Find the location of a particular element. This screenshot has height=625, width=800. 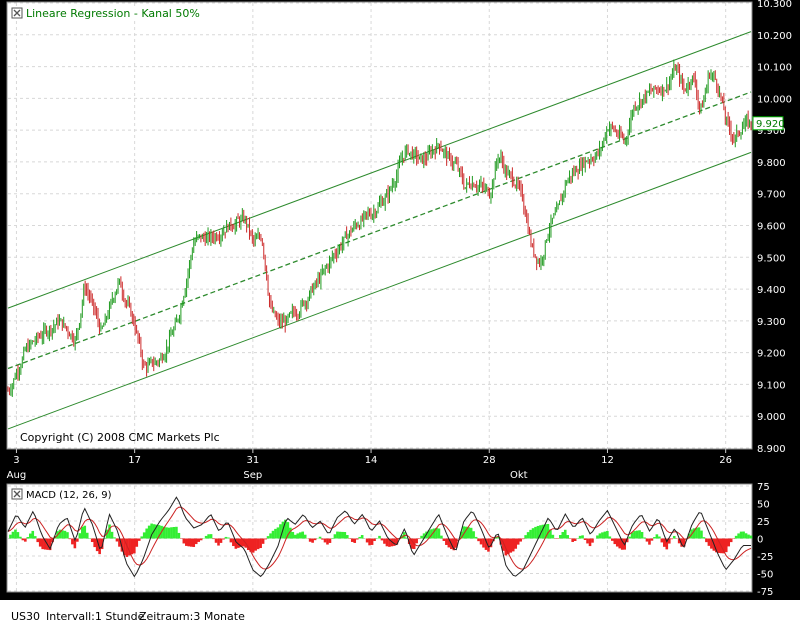

date-tick-label: 17 is located at coordinates (134, 460).